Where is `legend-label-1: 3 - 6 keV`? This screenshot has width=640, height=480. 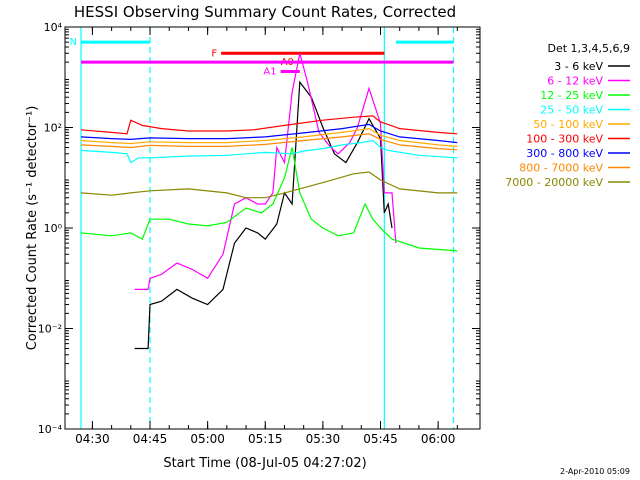 legend-label-1: 3 - 6 keV is located at coordinates (578, 66).